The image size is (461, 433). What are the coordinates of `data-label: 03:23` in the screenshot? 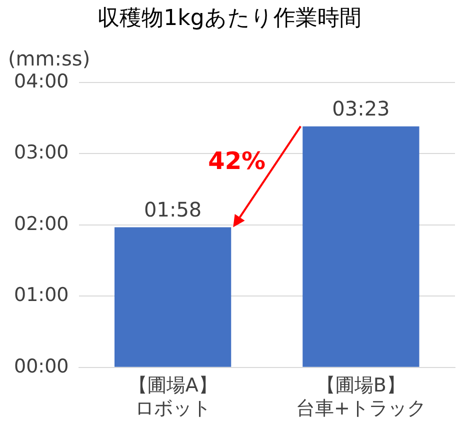 It's located at (361, 108).